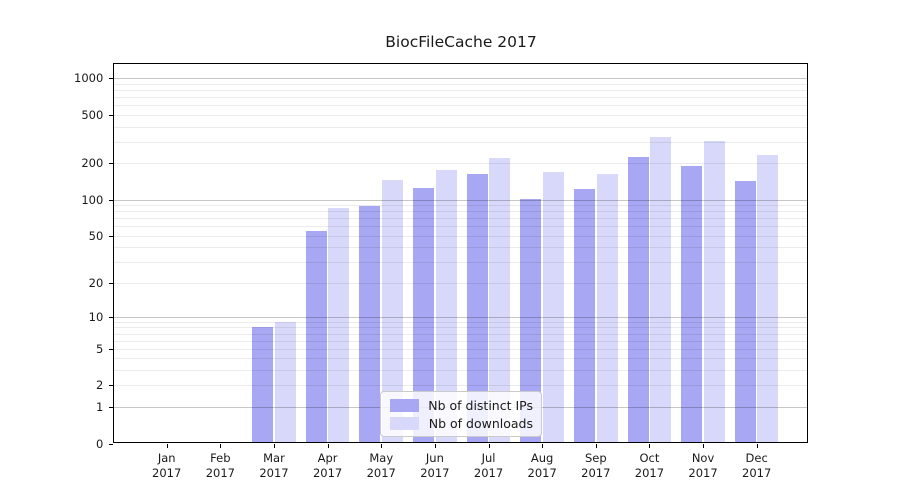  What do you see at coordinates (500, 301) in the screenshot?
I see `bar-downloads-jul` at bounding box center [500, 301].